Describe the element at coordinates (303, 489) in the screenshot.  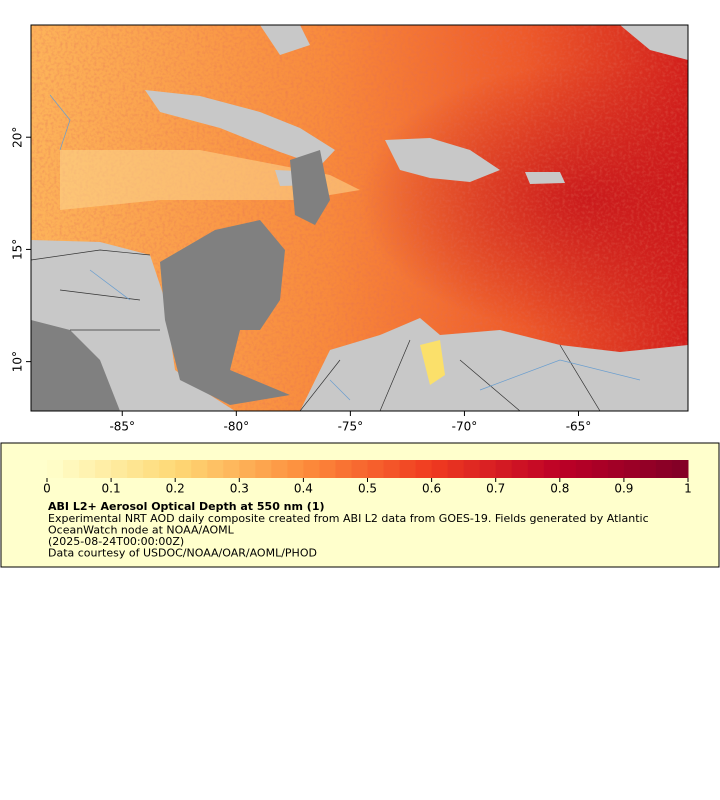
I see `colorbar-tick-label: 0.4` at that location.